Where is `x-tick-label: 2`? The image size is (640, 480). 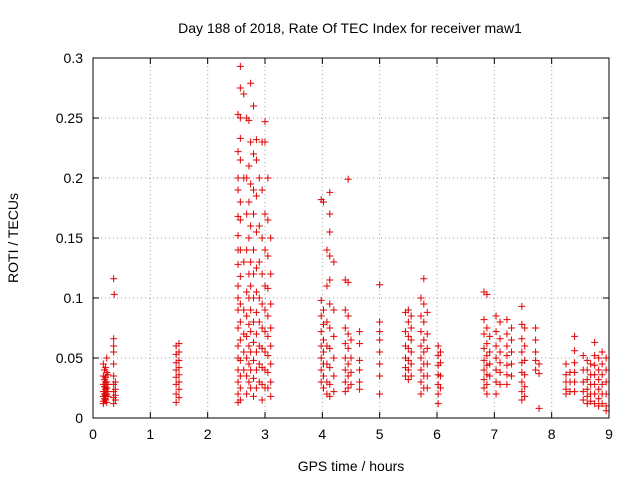
x-tick-label: 2 is located at coordinates (208, 434).